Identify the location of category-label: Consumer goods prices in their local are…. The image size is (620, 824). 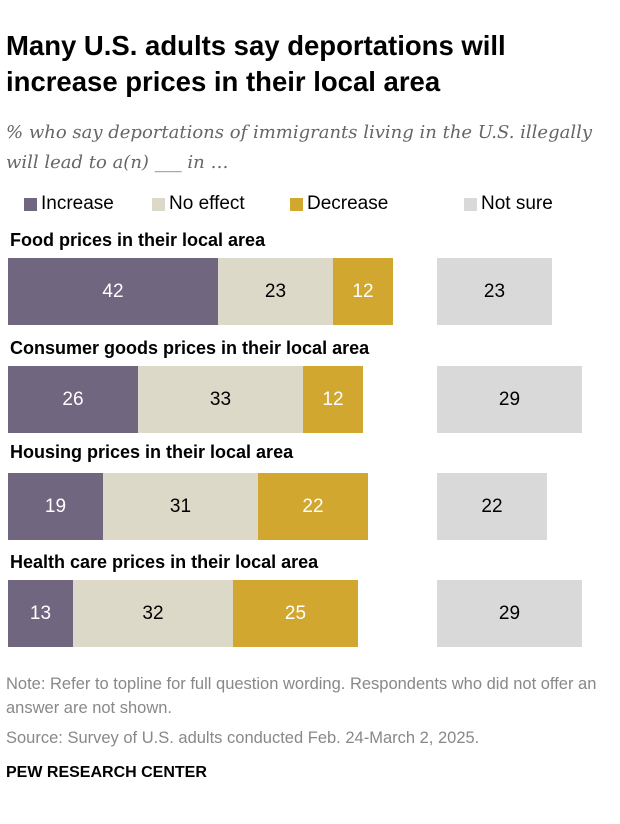
(190, 348).